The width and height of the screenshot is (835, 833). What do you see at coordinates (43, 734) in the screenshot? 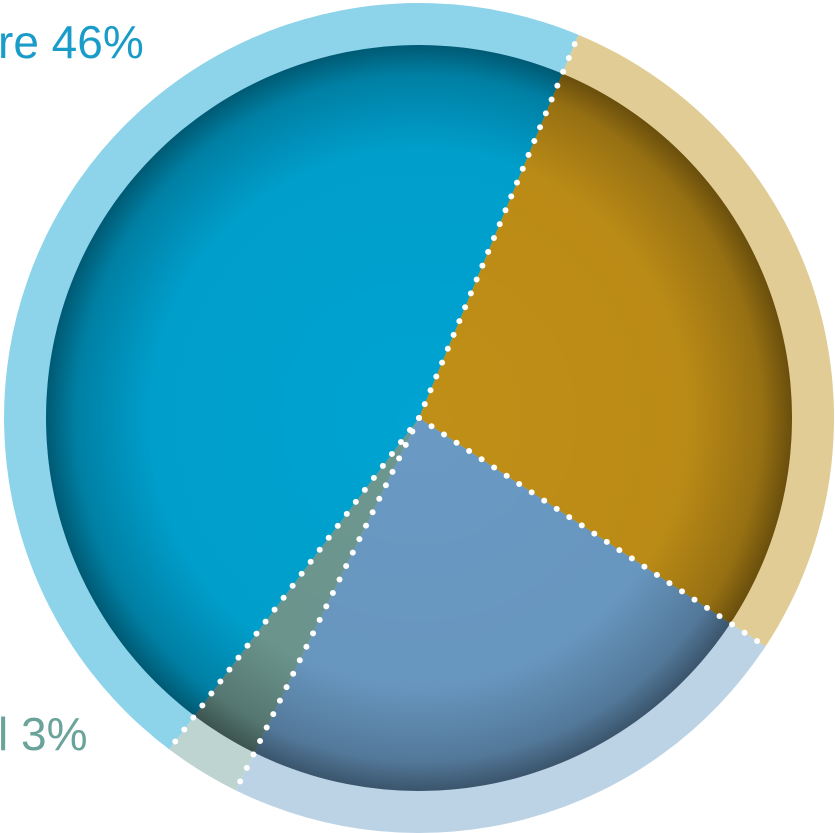
I see `slice-label-3: l 3%` at bounding box center [43, 734].